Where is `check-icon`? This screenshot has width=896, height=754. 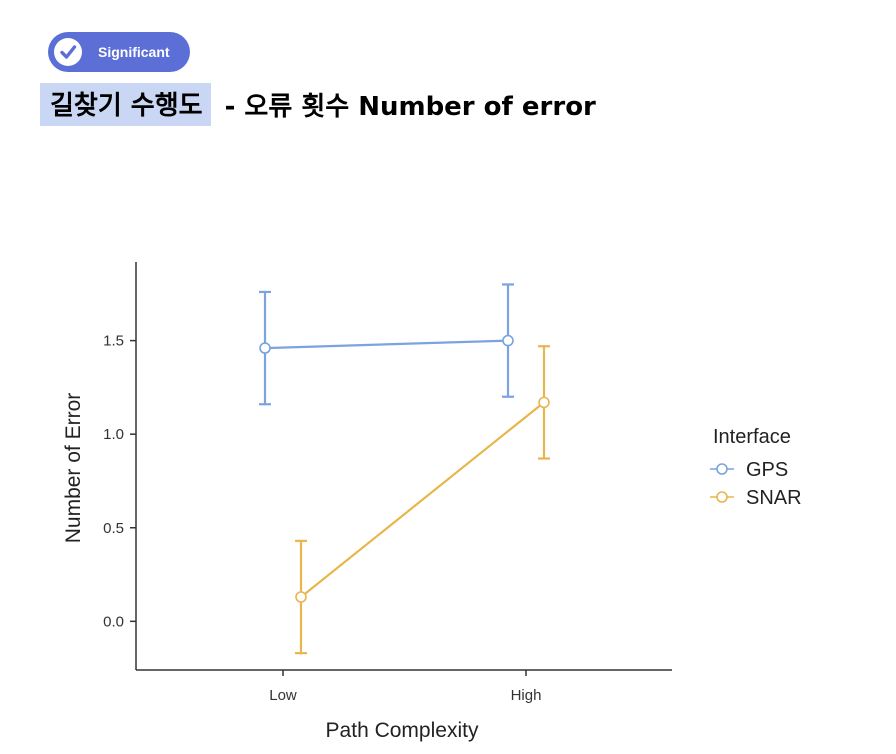
check-icon is located at coordinates (68, 52).